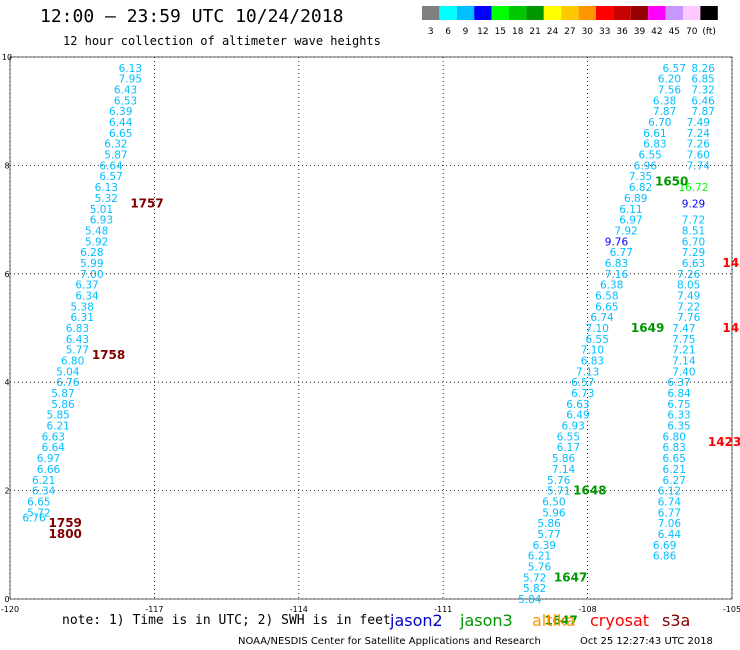 The image size is (740, 650). What do you see at coordinates (154, 609) in the screenshot?
I see `x-tick-label: -117` at bounding box center [154, 609].